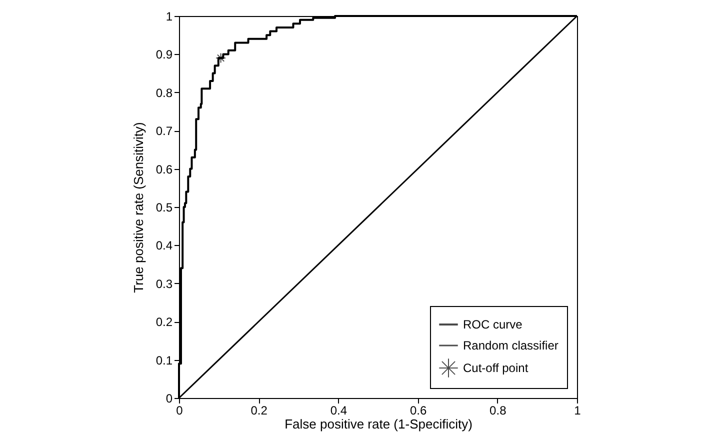 This screenshot has height=438, width=715. What do you see at coordinates (496, 368) in the screenshot?
I see `legend-label: Cut-off point` at bounding box center [496, 368].